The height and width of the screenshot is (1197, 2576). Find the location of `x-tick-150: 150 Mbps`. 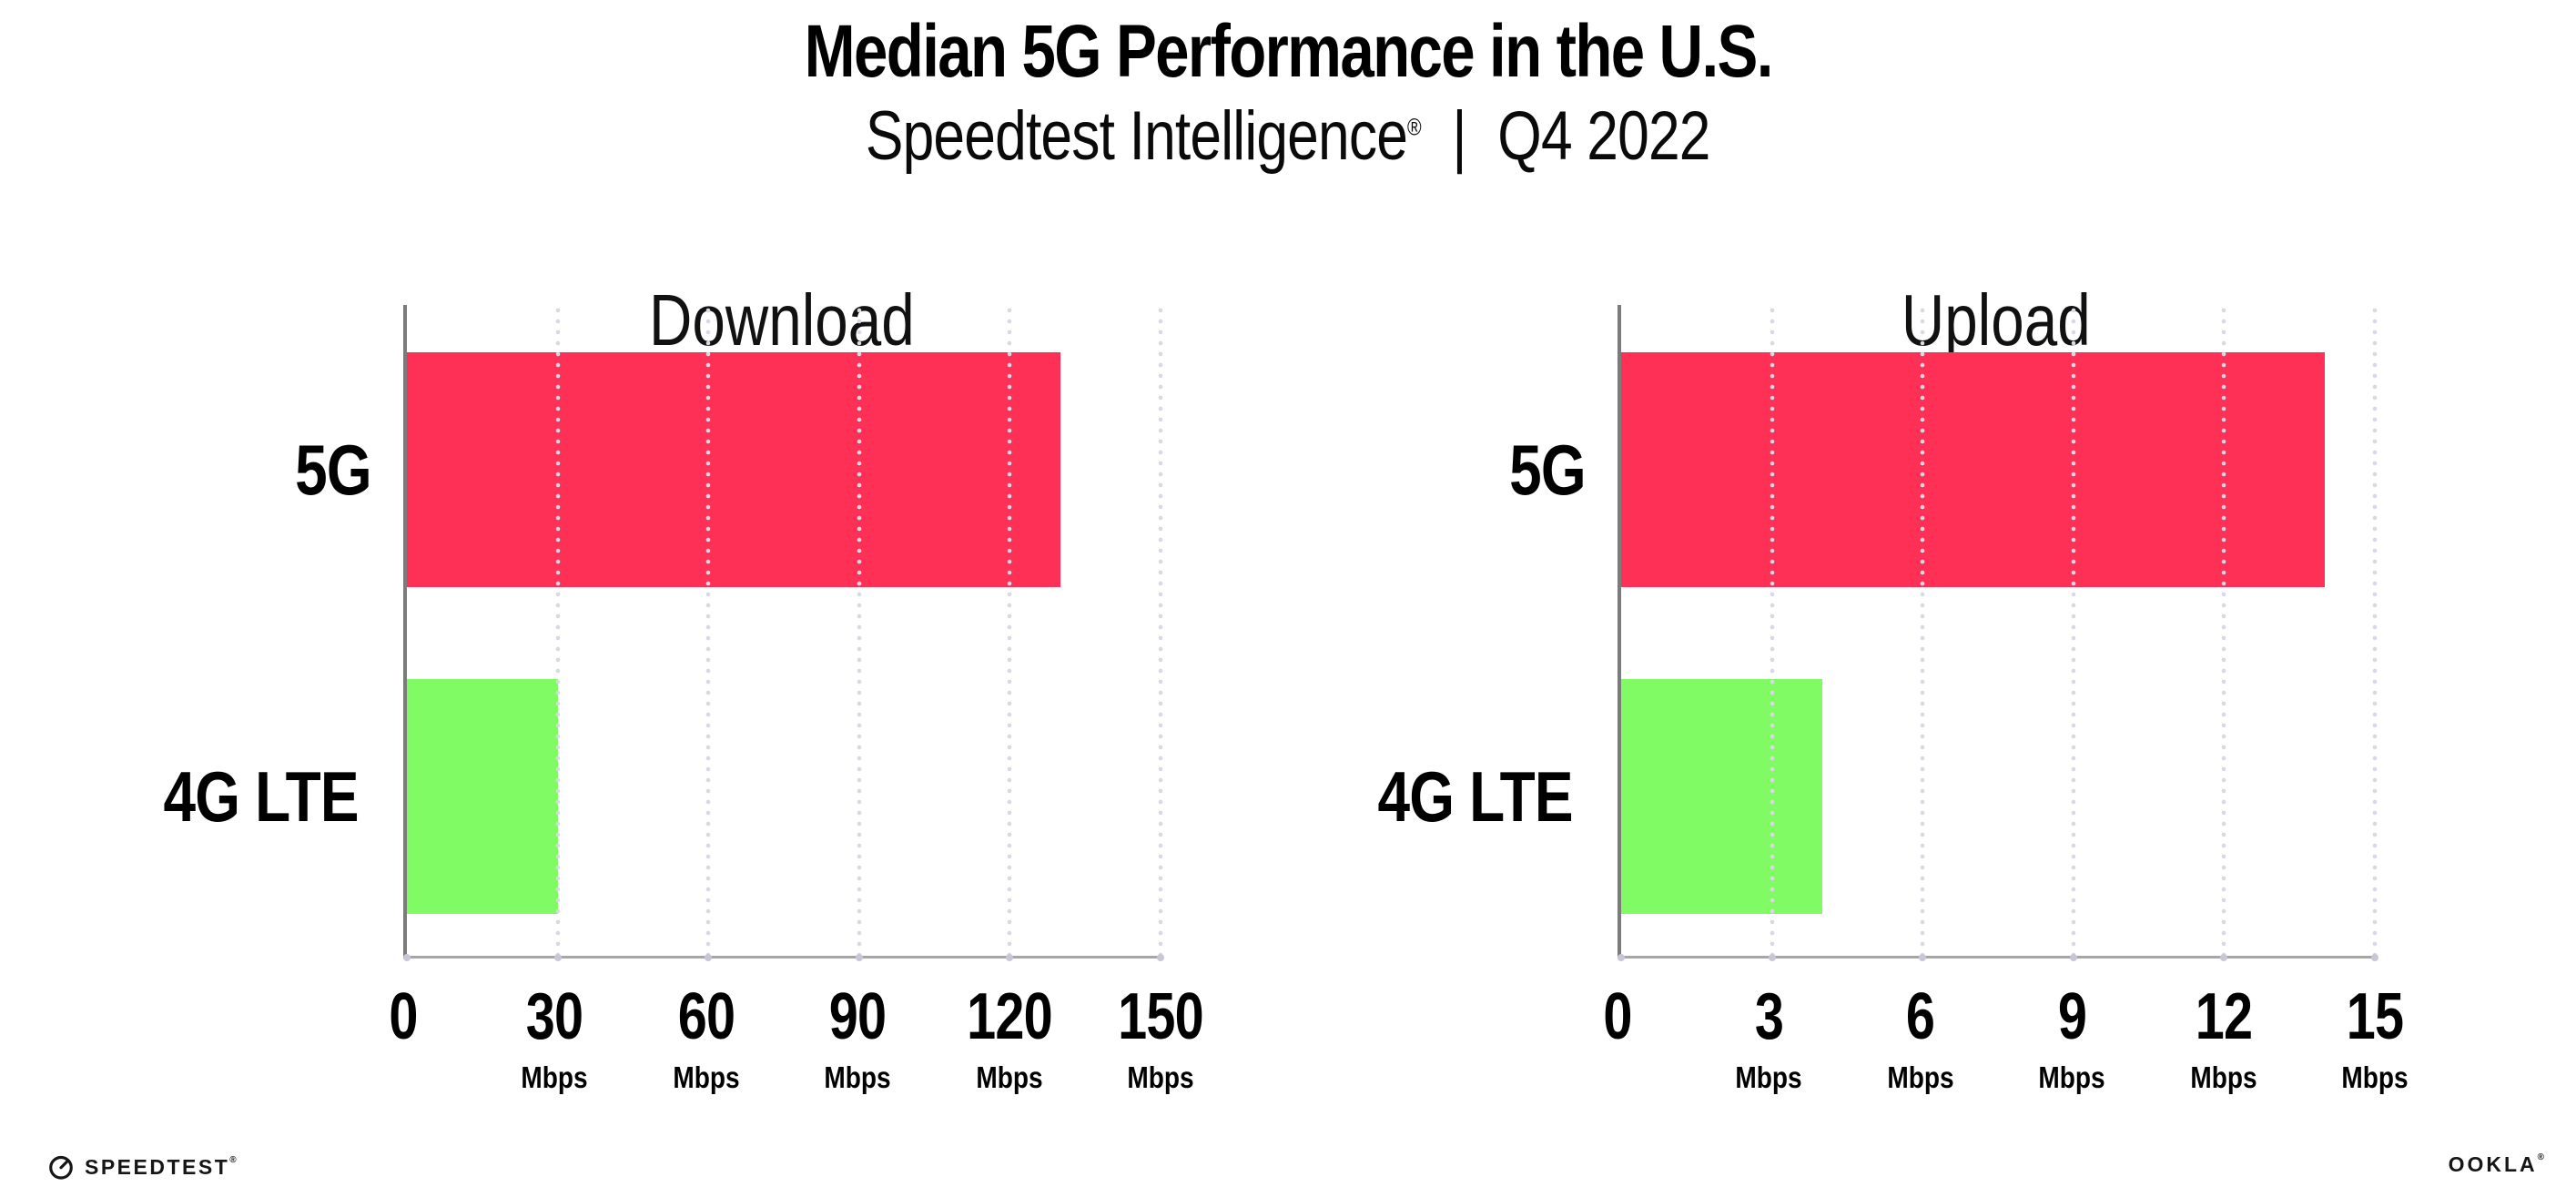

x-tick-150: 150 Mbps is located at coordinates (1160, 1025).